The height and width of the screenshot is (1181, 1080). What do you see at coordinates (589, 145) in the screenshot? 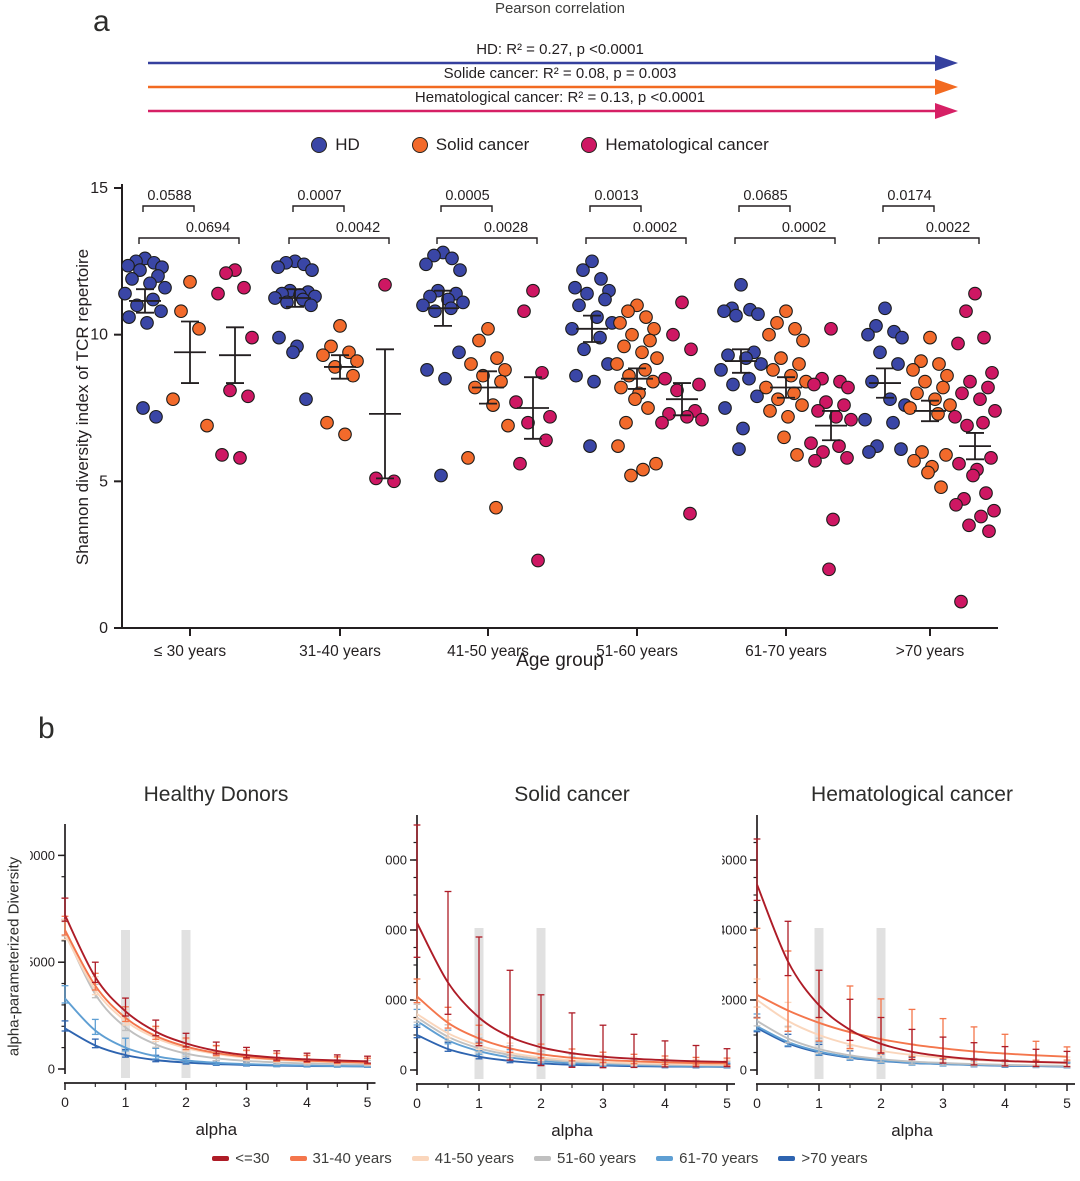
I see `legend-dot-icon` at bounding box center [589, 145].